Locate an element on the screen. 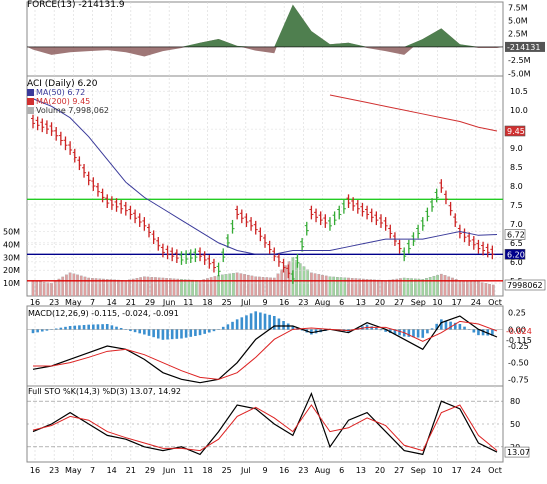  x-tick-label-bottom: 20 is located at coordinates (380, 470).